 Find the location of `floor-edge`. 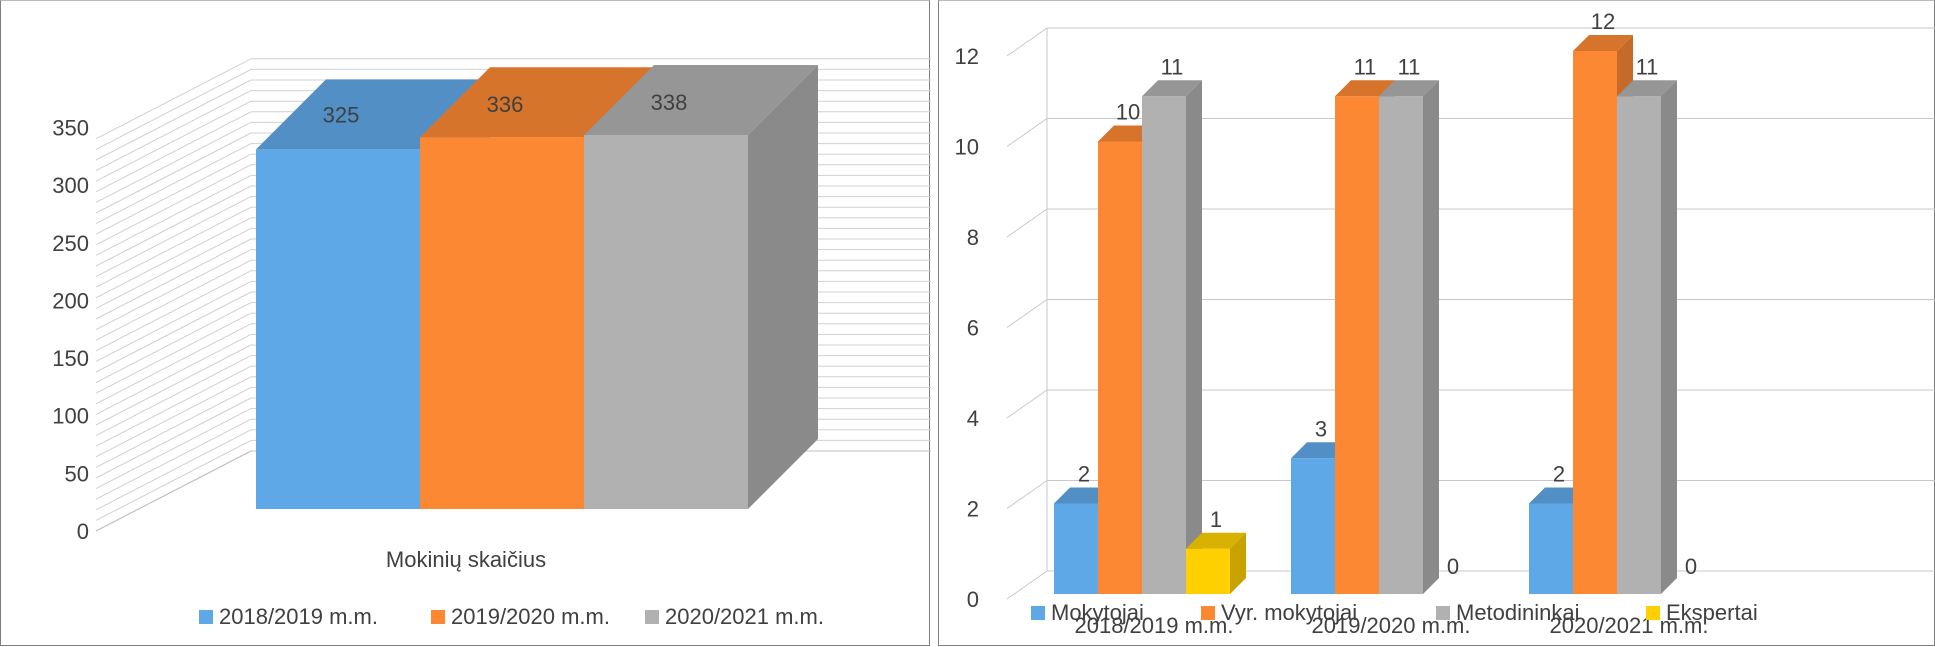

floor-edge is located at coordinates (173, 491).